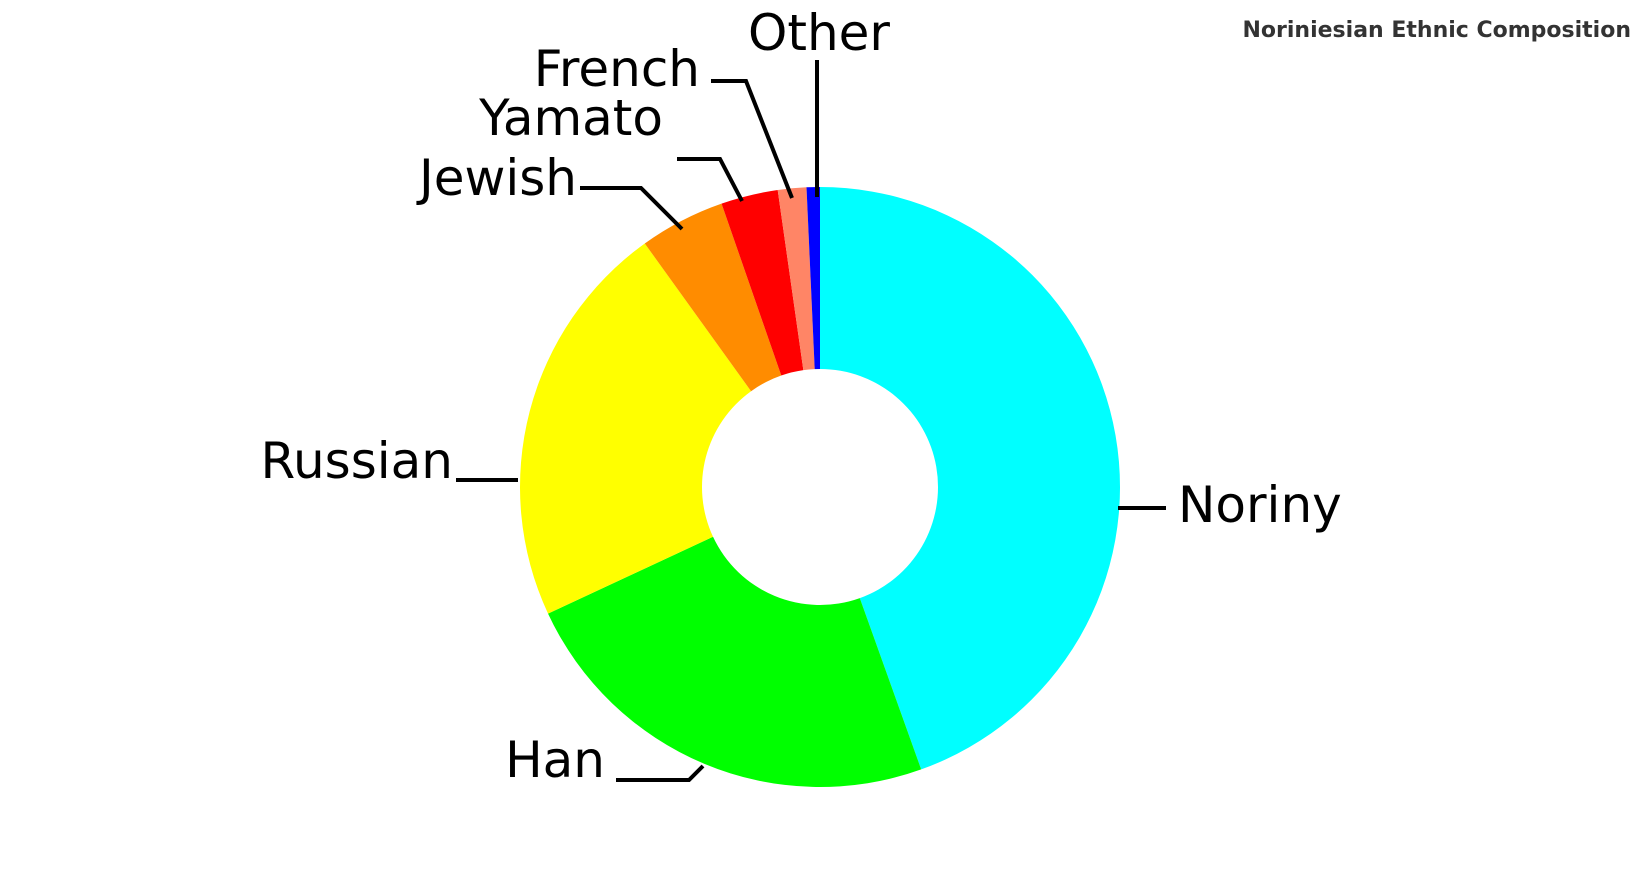  I want to click on slice-noriny, so click(970, 478).